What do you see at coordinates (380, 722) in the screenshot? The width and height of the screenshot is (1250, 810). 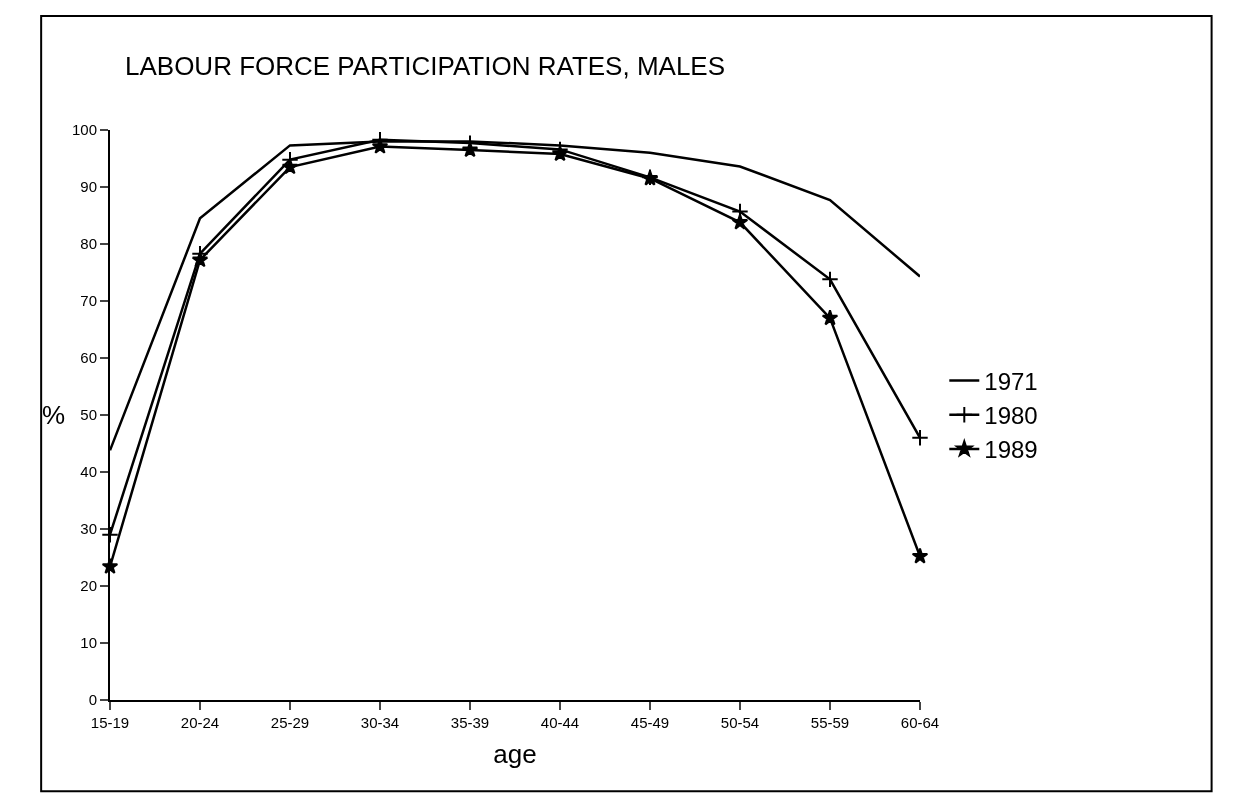 I see `x-tick-label: 30-34` at bounding box center [380, 722].